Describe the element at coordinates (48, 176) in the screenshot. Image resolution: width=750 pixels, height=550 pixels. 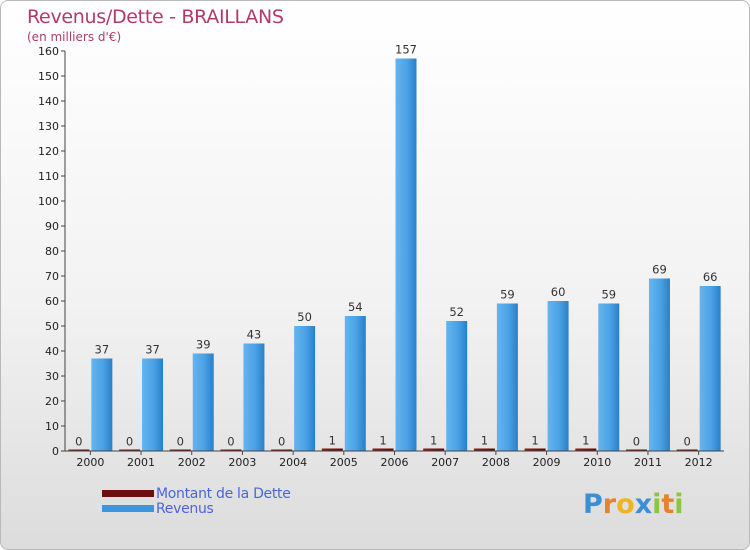
I see `y-tick-label: 110` at that location.